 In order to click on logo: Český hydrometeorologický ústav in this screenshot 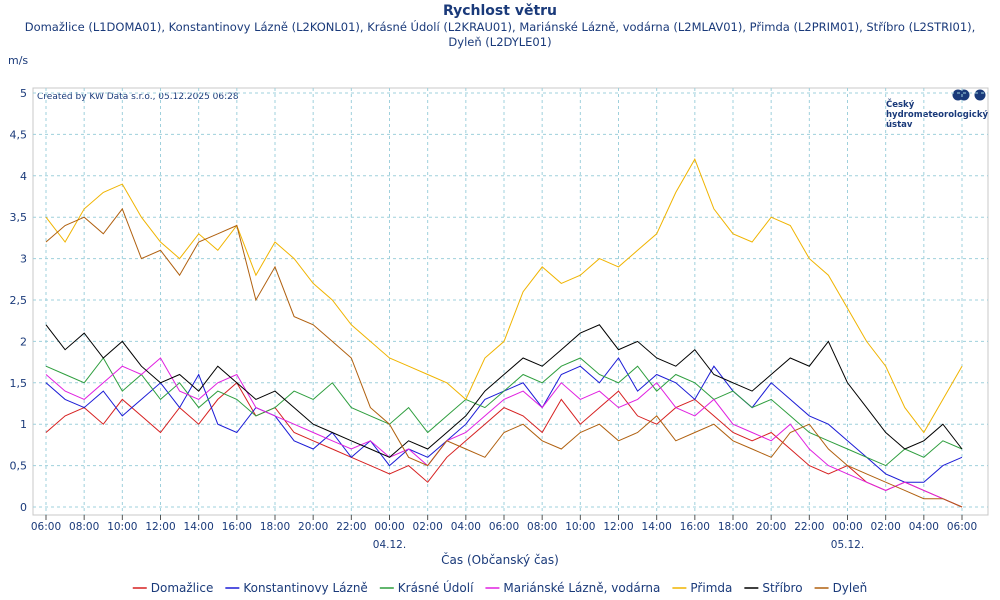, I will do `click(937, 109)`.